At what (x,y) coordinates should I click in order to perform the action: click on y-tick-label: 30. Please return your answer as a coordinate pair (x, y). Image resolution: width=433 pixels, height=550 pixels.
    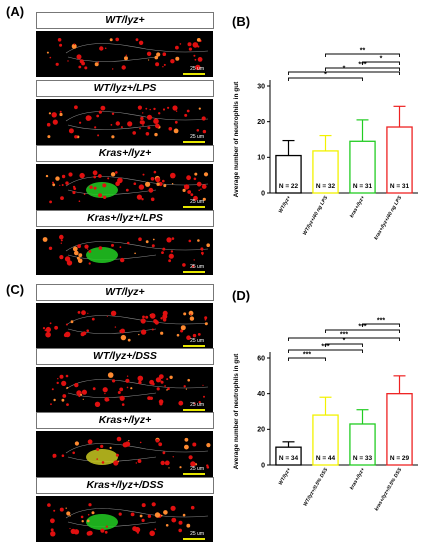
    Looking at the image, I should click on (261, 86).